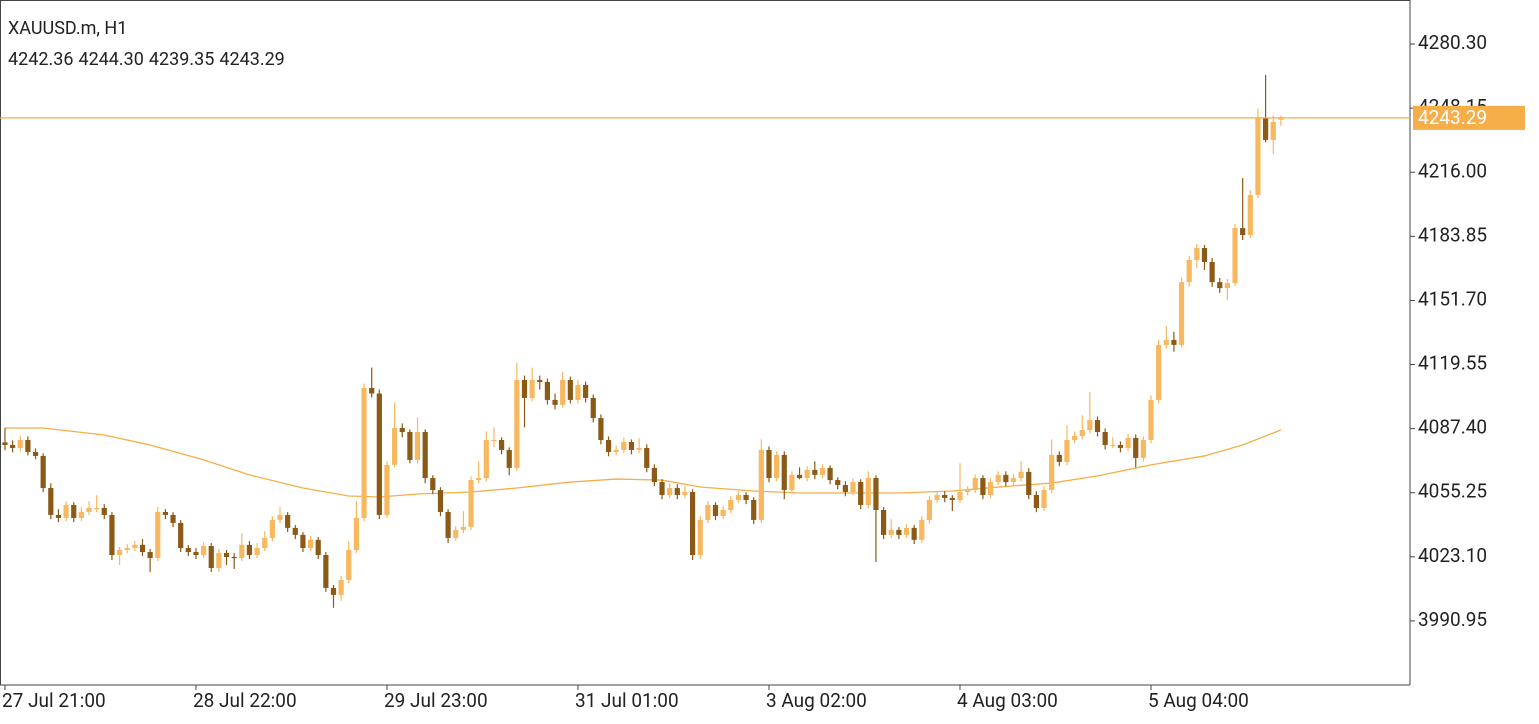 This screenshot has height=724, width=1539. Describe the element at coordinates (436, 700) in the screenshot. I see `x-tick-label: 29 Jul 23:00` at that location.